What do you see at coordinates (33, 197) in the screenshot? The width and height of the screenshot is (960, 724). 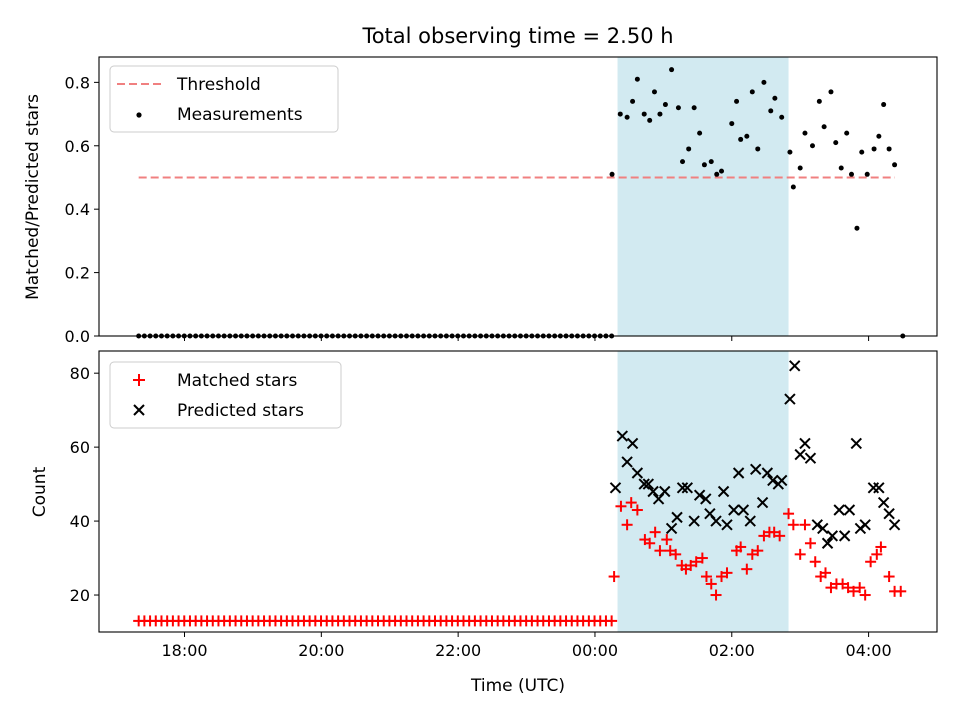 I see `top-y-axis-label: Matched/Predicted stars` at bounding box center [33, 197].